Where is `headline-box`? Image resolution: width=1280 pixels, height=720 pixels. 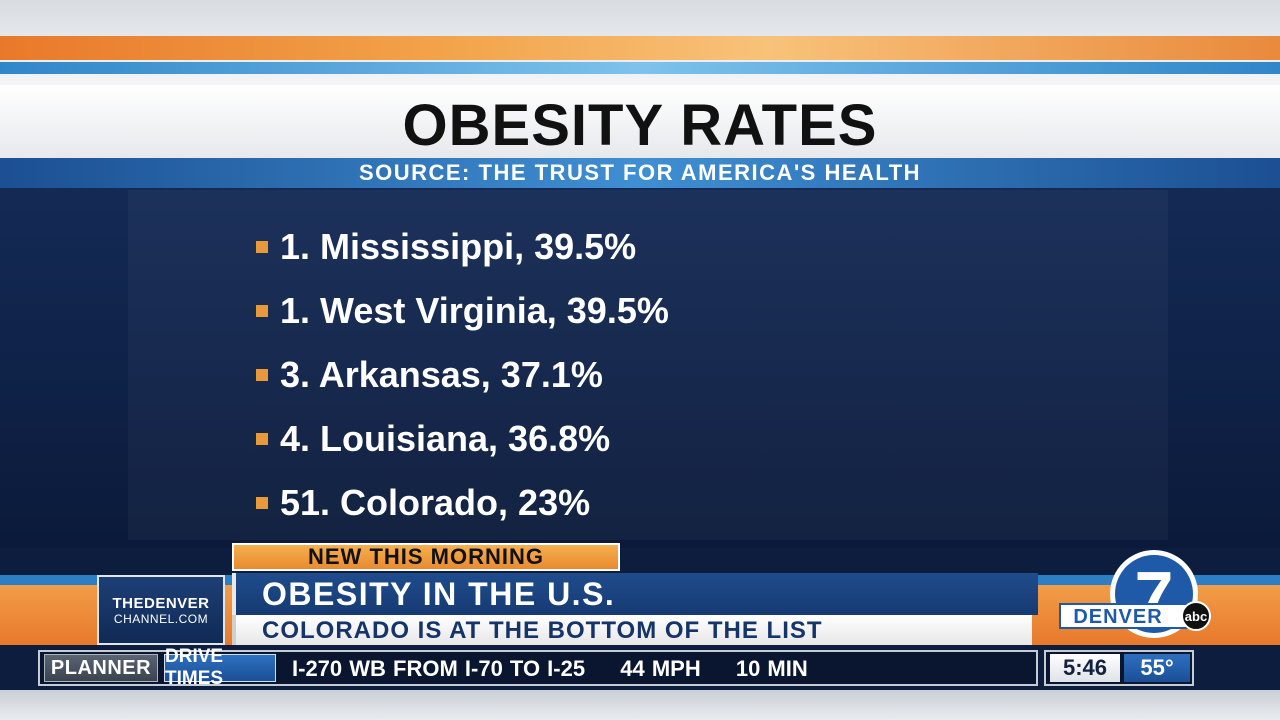 headline-box is located at coordinates (635, 594).